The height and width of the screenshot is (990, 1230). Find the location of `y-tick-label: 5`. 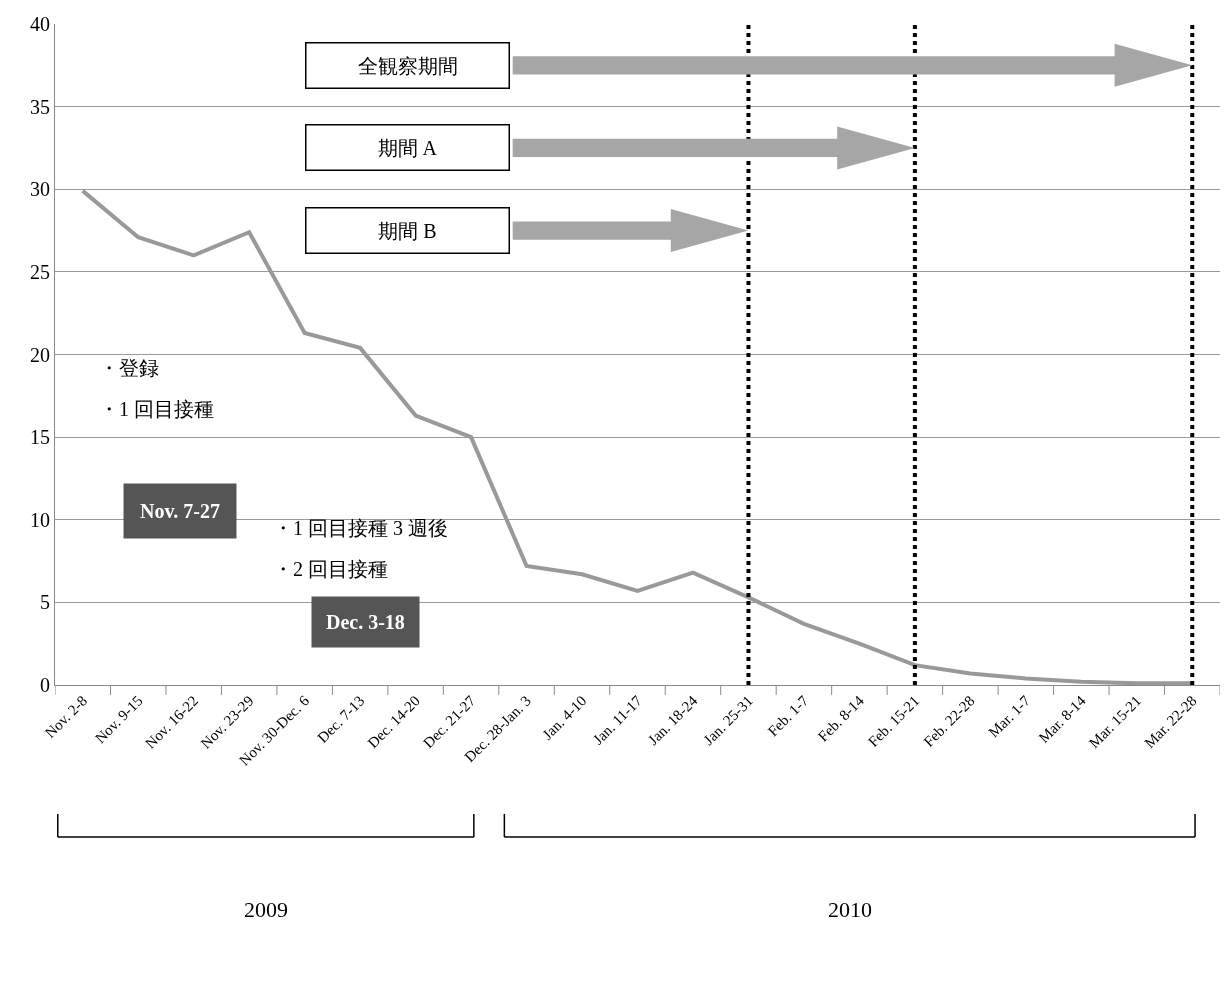

y-tick-label: 5 is located at coordinates (45, 602).